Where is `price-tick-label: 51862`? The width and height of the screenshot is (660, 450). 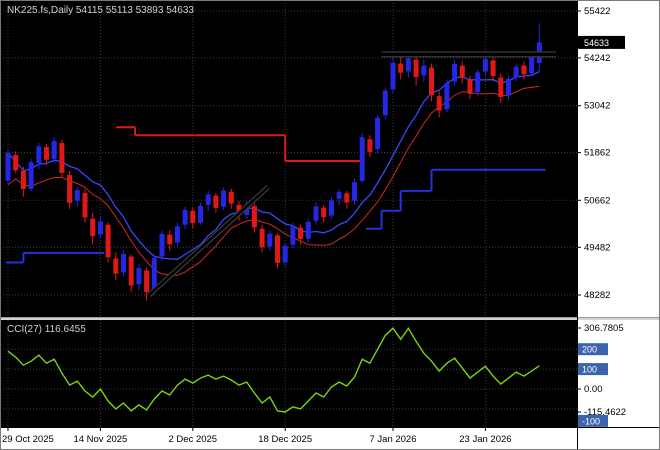 price-tick-label: 51862 is located at coordinates (597, 153).